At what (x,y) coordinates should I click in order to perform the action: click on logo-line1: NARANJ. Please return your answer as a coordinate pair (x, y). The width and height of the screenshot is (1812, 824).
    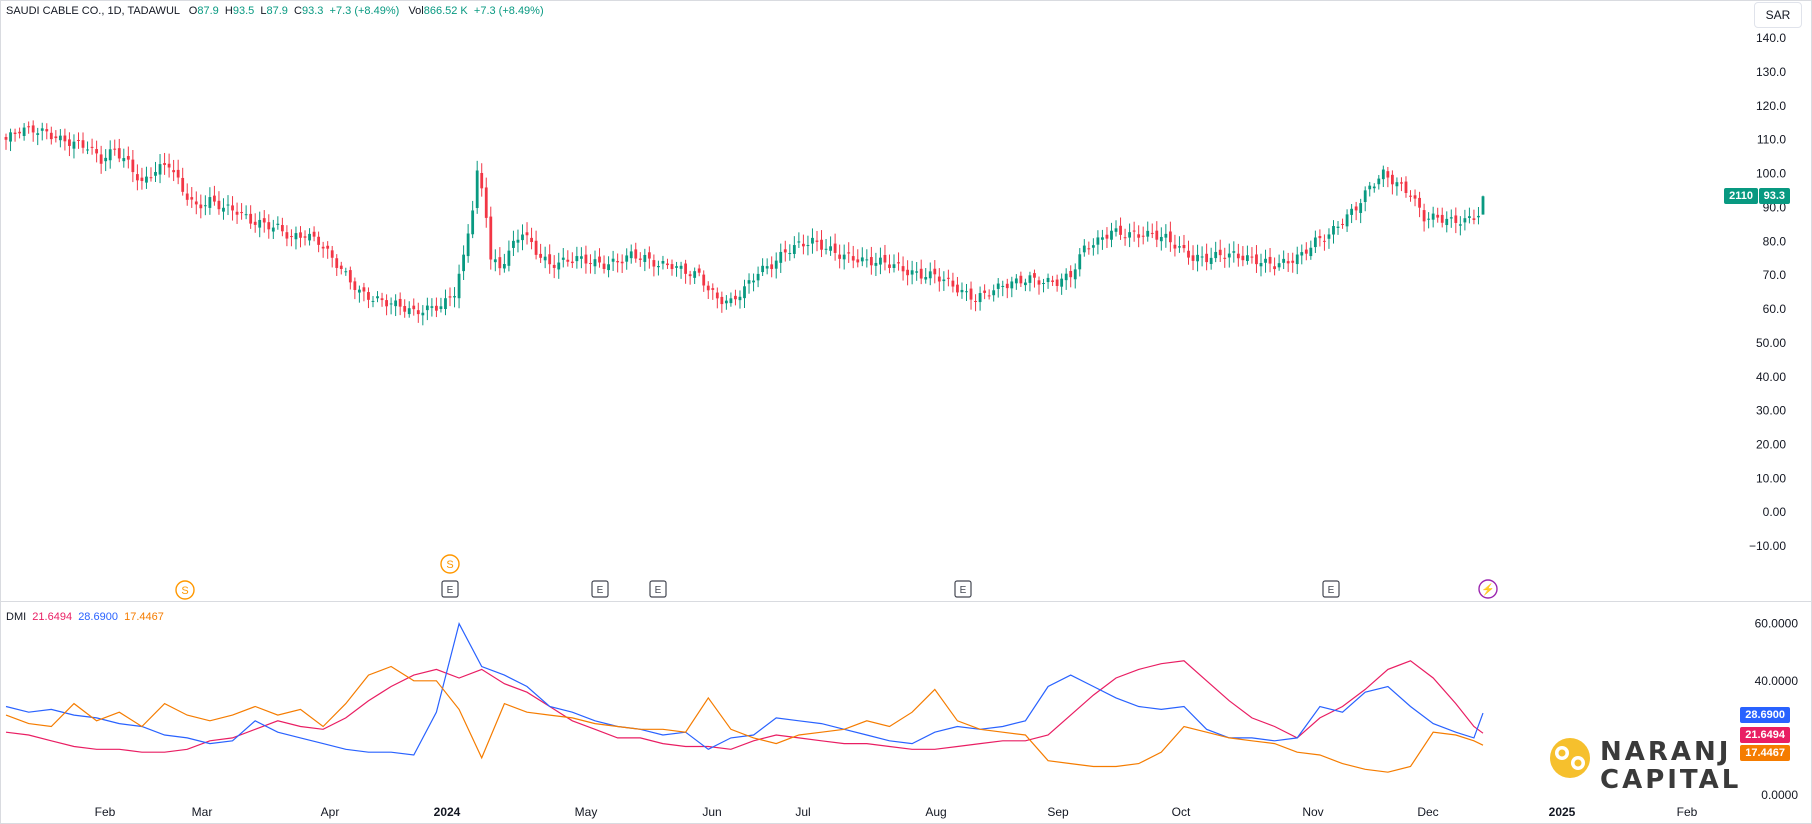
    Looking at the image, I should click on (1666, 752).